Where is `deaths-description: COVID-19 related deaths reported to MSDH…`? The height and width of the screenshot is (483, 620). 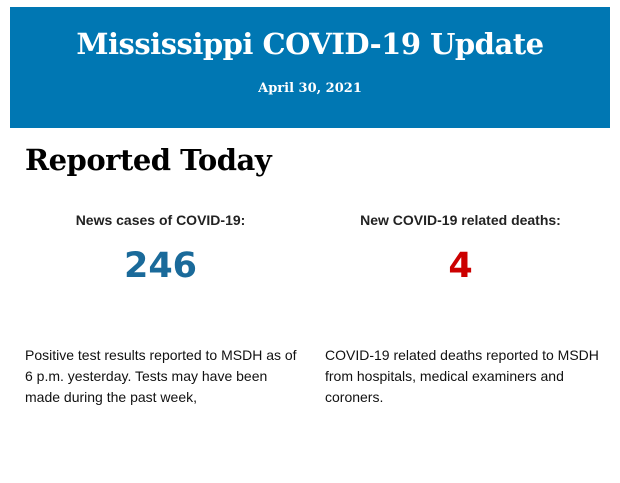
deaths-description: COVID-19 related deaths reported to MSDH… is located at coordinates (462, 376).